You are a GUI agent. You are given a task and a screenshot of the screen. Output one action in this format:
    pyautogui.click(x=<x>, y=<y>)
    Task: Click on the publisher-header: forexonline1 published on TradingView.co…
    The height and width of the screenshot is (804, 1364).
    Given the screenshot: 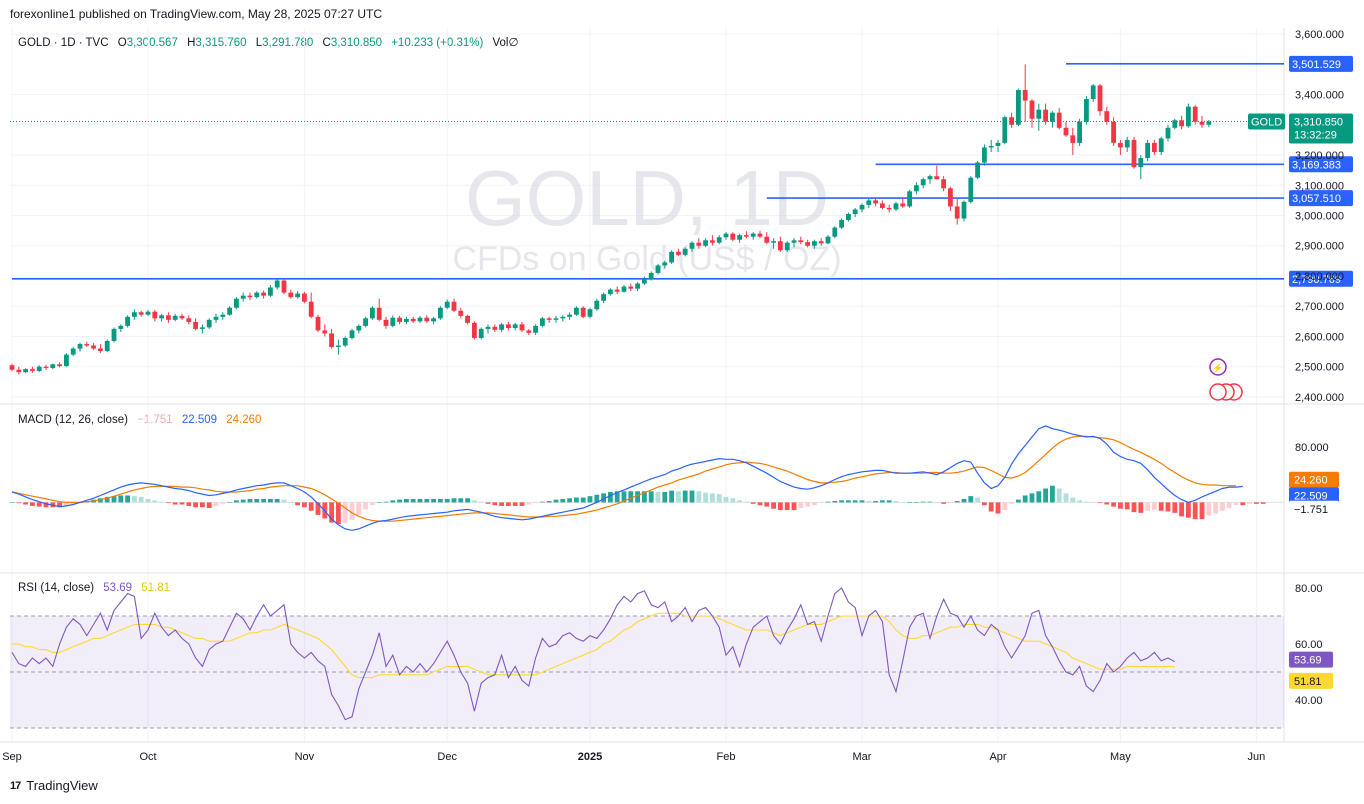 What is the action you would take?
    pyautogui.click(x=196, y=14)
    